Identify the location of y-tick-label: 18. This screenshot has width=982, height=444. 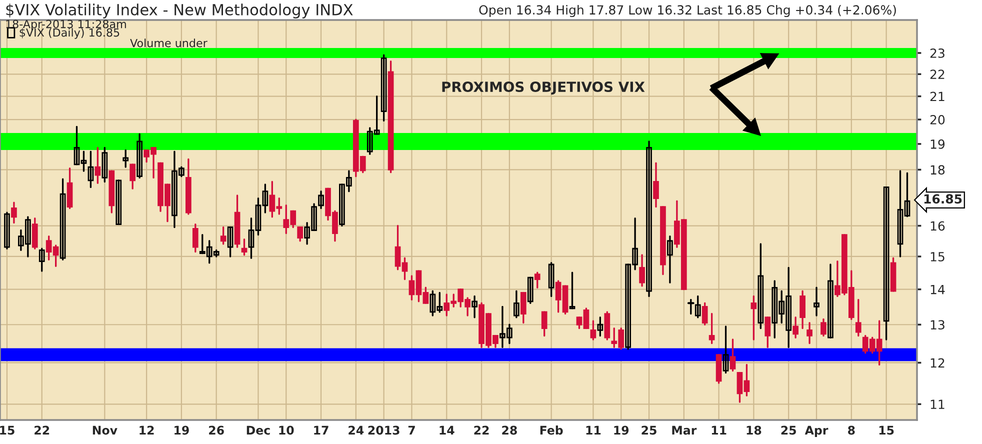
(937, 170).